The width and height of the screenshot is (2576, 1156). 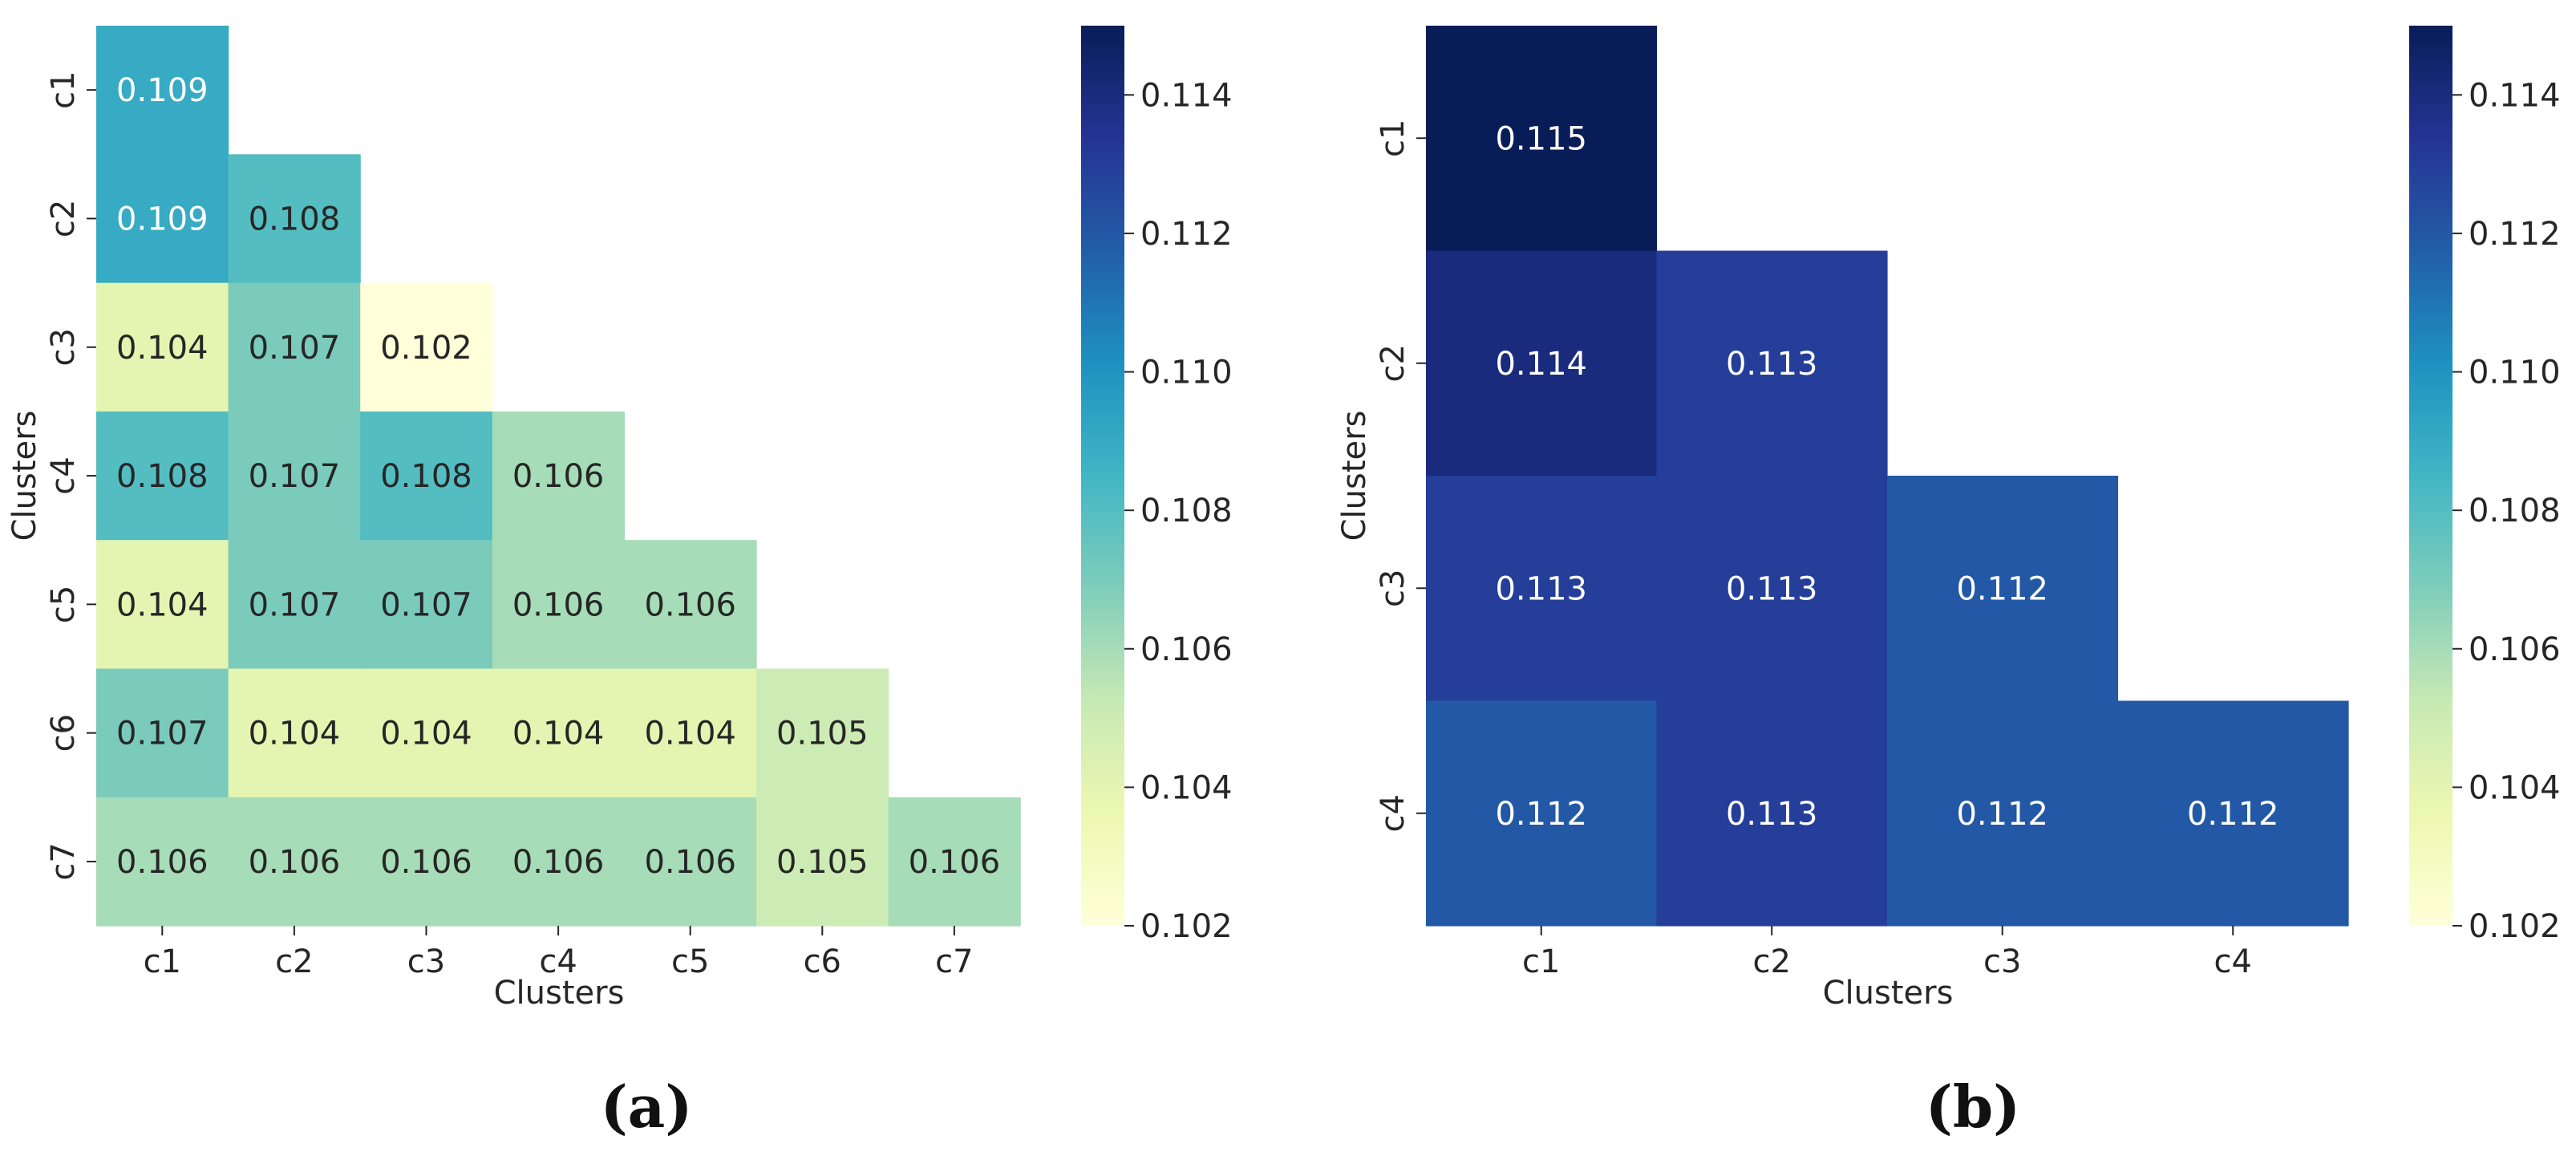 What do you see at coordinates (162, 961) in the screenshot?
I see `heatmap-a-x-tick-label: c1` at bounding box center [162, 961].